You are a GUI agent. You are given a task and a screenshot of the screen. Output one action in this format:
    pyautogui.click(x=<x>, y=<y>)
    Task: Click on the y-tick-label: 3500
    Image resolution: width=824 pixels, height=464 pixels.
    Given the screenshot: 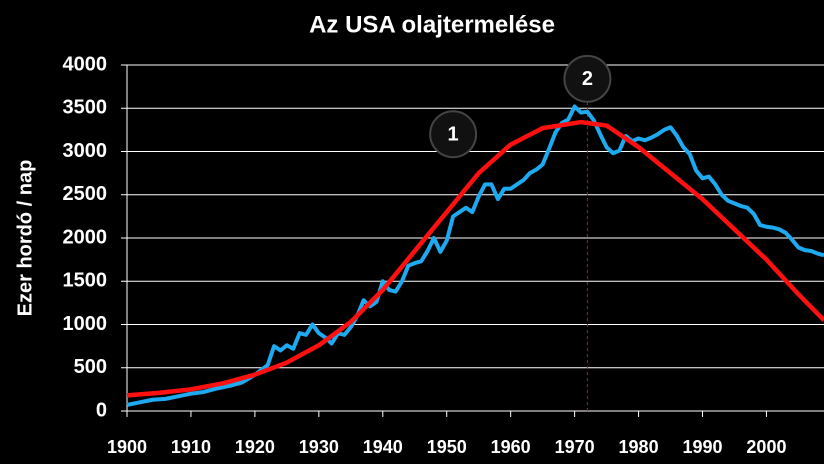 What is the action you would take?
    pyautogui.click(x=85, y=108)
    